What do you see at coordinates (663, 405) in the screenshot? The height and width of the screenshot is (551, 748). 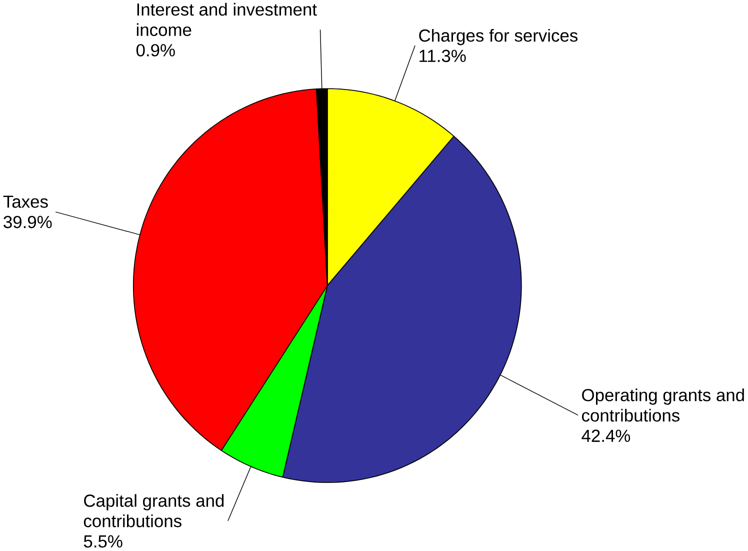 I see `slice-label: Operating grants and contributions` at bounding box center [663, 405].